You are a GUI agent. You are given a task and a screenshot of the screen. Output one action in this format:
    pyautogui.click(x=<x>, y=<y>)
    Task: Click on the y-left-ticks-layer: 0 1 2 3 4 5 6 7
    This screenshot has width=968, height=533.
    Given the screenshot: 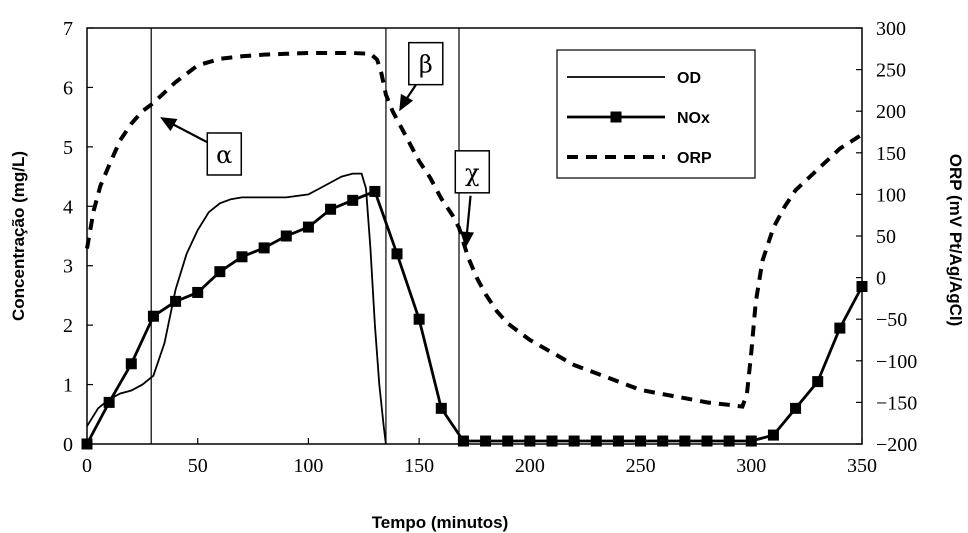 What is the action you would take?
    pyautogui.click(x=78, y=237)
    